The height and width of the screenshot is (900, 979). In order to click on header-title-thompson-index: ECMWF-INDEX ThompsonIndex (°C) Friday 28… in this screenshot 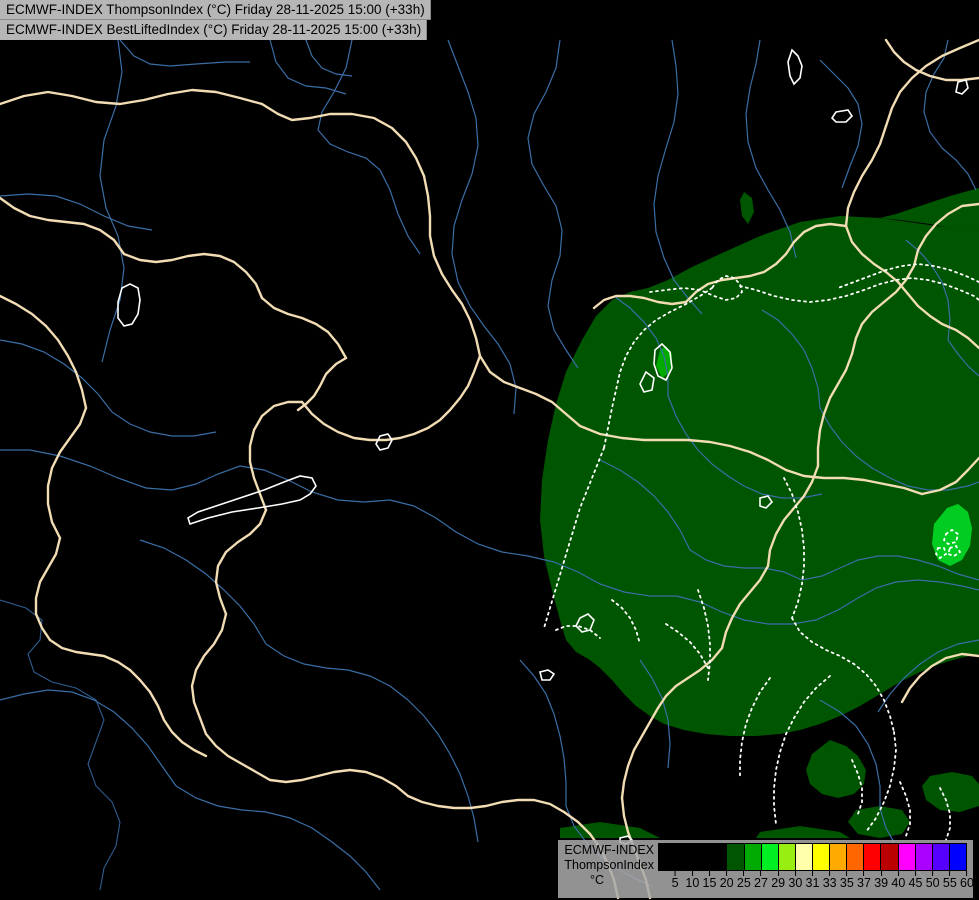, I will do `click(215, 10)`.